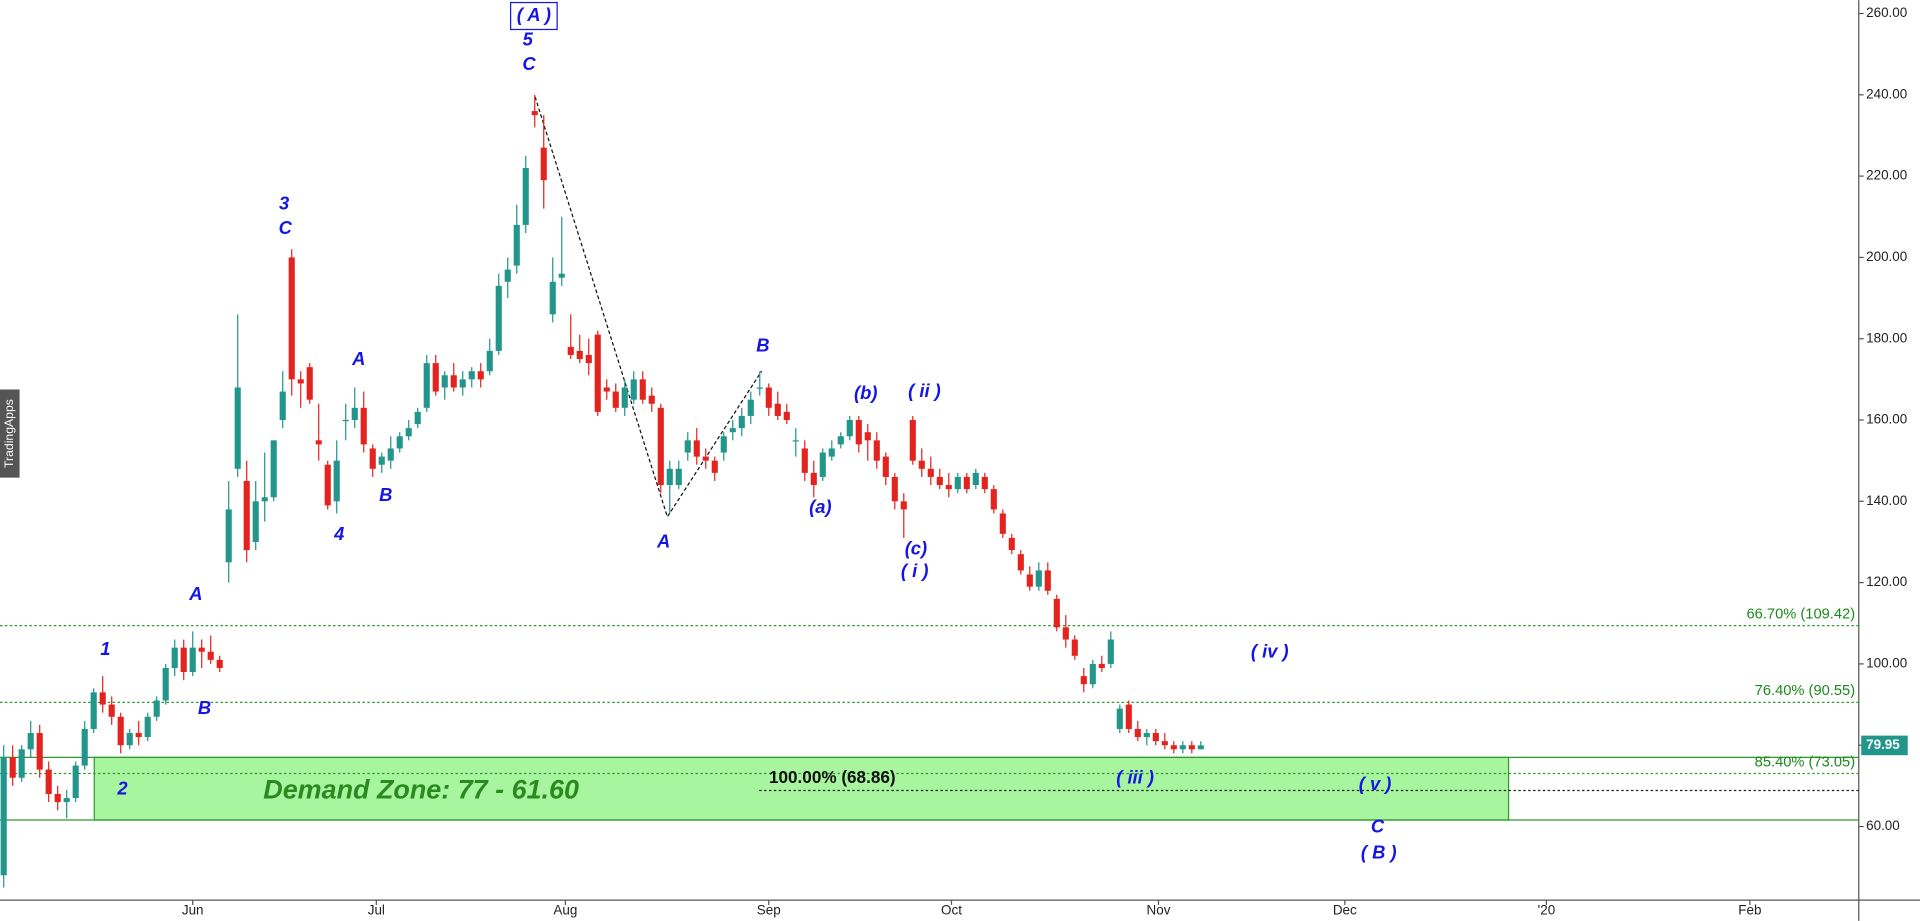 The width and height of the screenshot is (1920, 921). Describe the element at coordinates (105, 648) in the screenshot. I see `wave-label: 1` at that location.